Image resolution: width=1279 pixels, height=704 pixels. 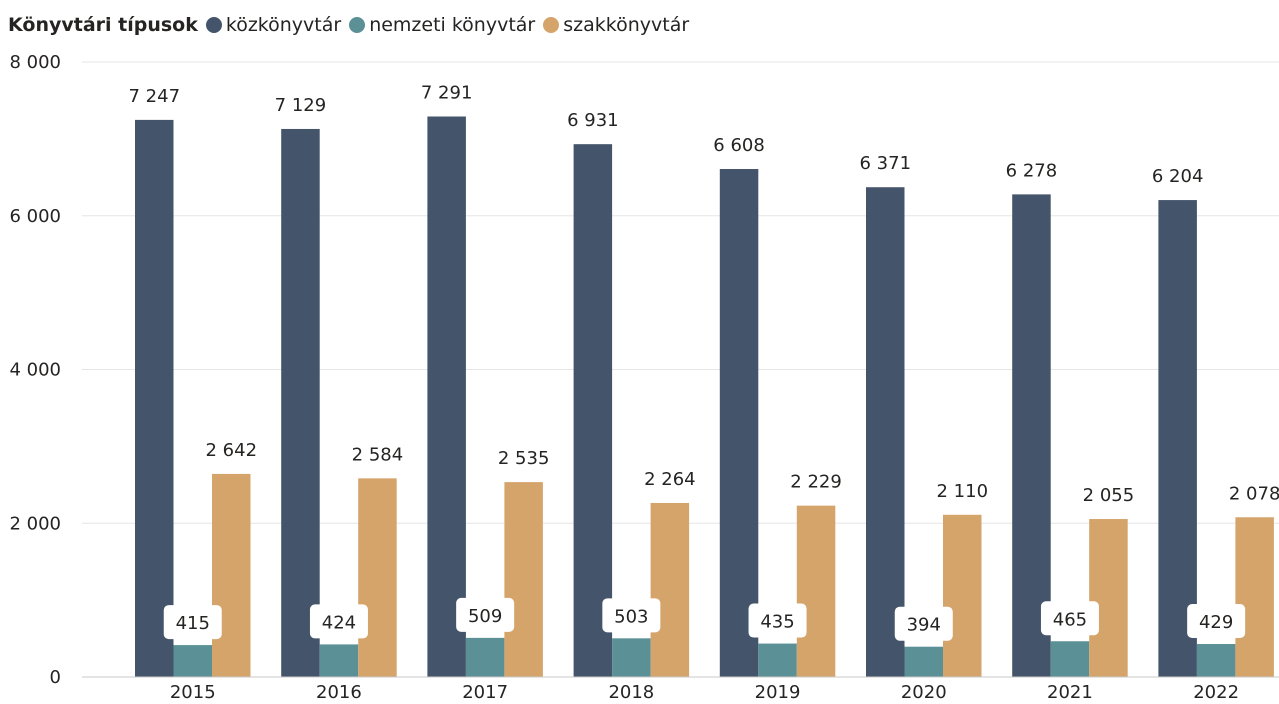 I want to click on data-label: 7 247, so click(x=154, y=96).